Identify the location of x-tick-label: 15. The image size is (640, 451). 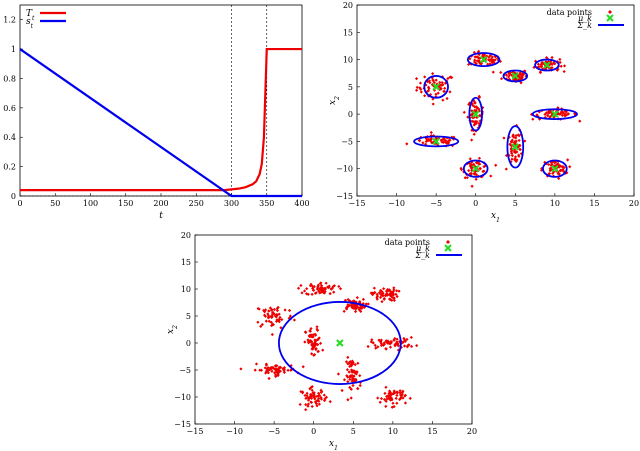
(594, 203).